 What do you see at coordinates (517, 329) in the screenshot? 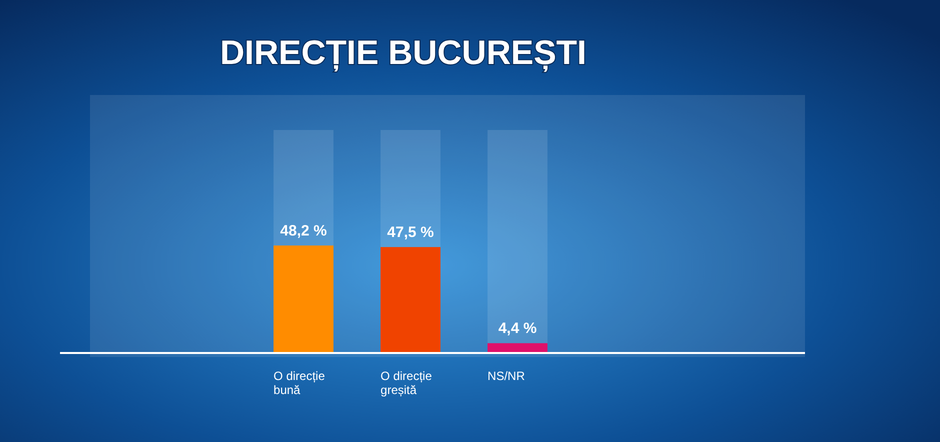
I see `data-label: 4,4 %` at bounding box center [517, 329].